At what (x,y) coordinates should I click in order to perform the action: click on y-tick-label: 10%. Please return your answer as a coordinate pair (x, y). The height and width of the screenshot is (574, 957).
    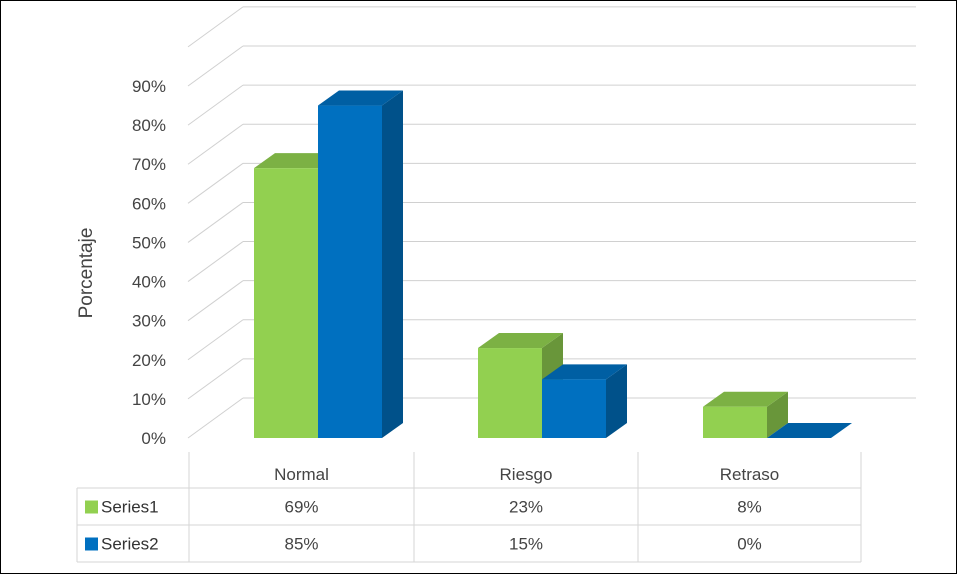
    Looking at the image, I should click on (149, 399).